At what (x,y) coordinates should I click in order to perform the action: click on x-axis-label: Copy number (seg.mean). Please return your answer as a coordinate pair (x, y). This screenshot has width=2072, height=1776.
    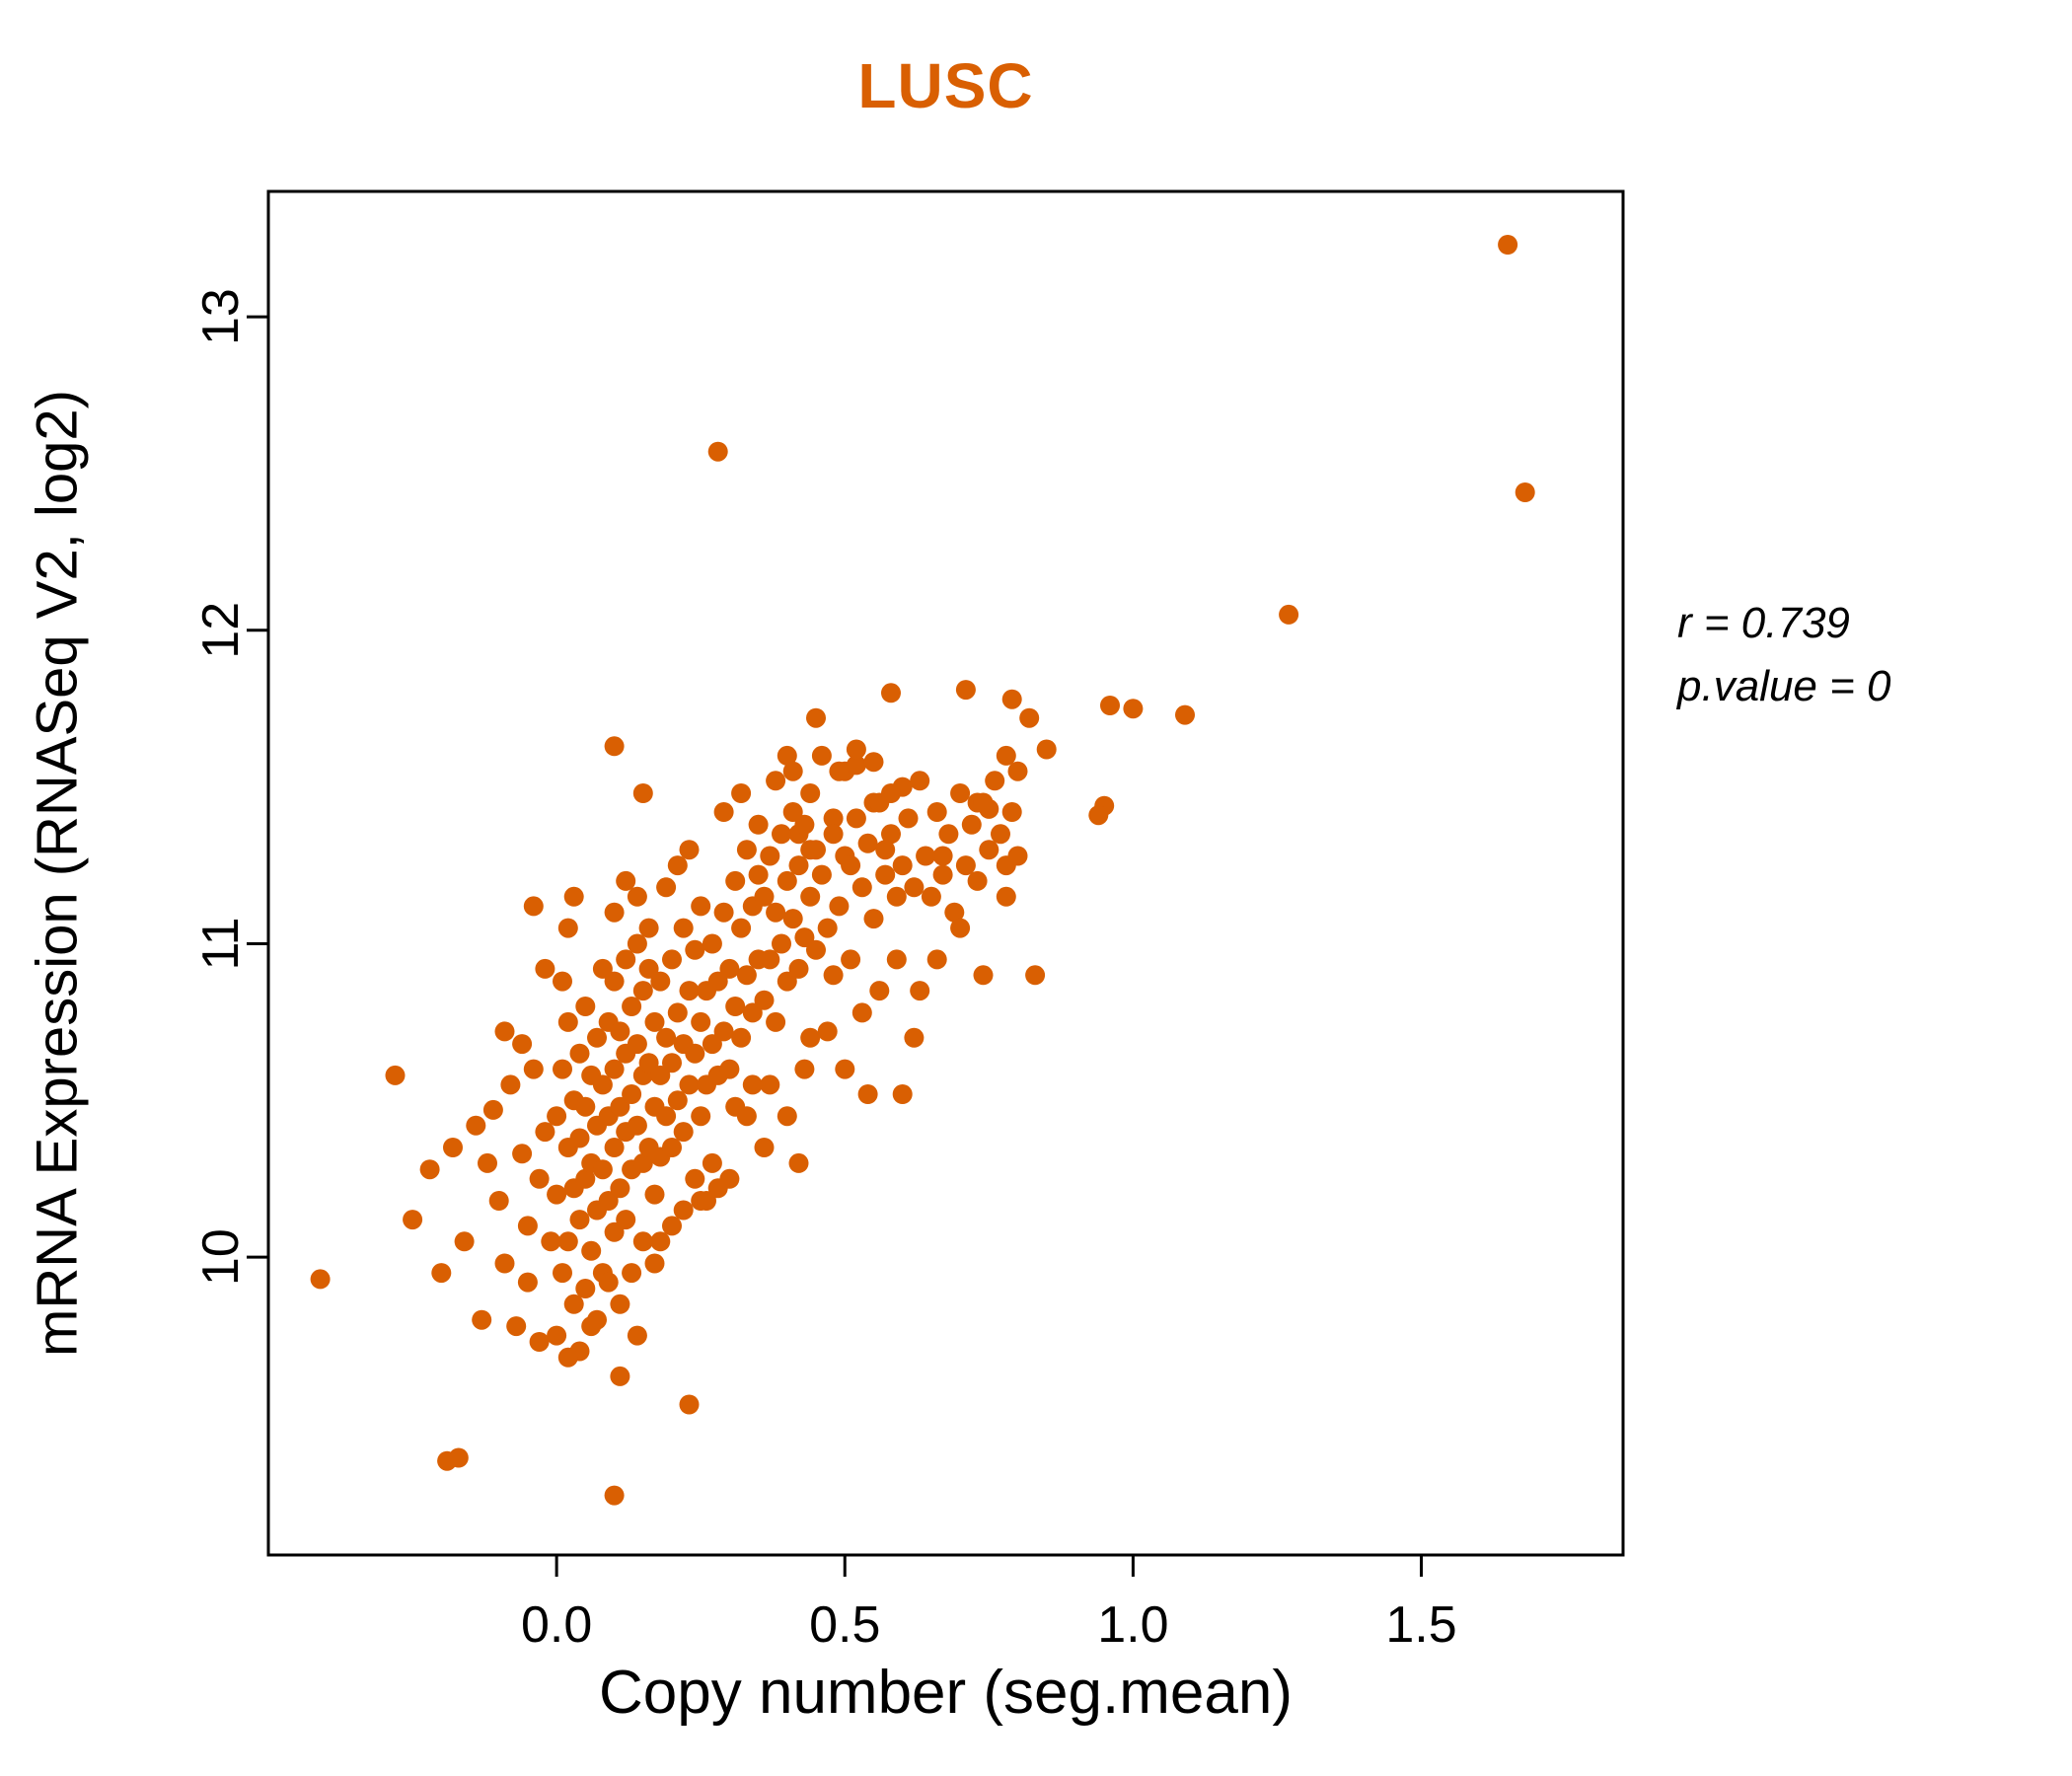
    Looking at the image, I should click on (946, 1693).